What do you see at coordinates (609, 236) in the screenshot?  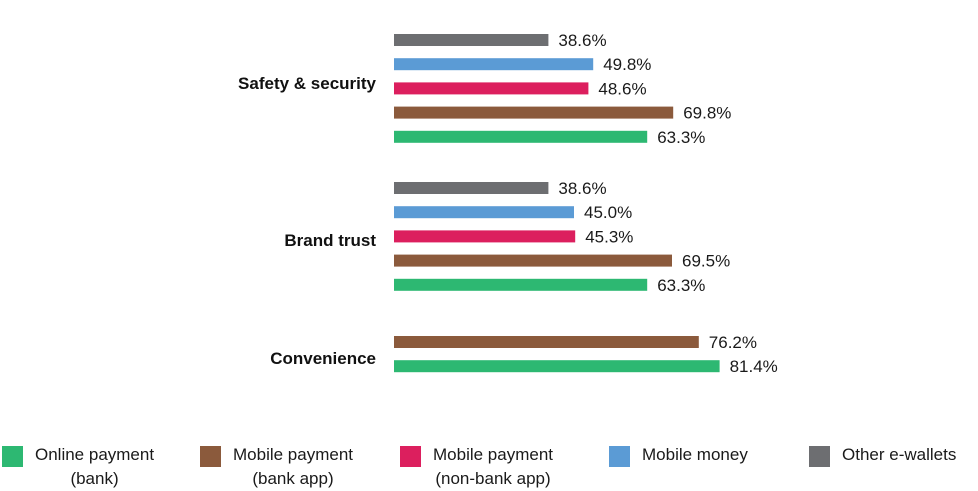 I see `data-label: 45.3%` at bounding box center [609, 236].